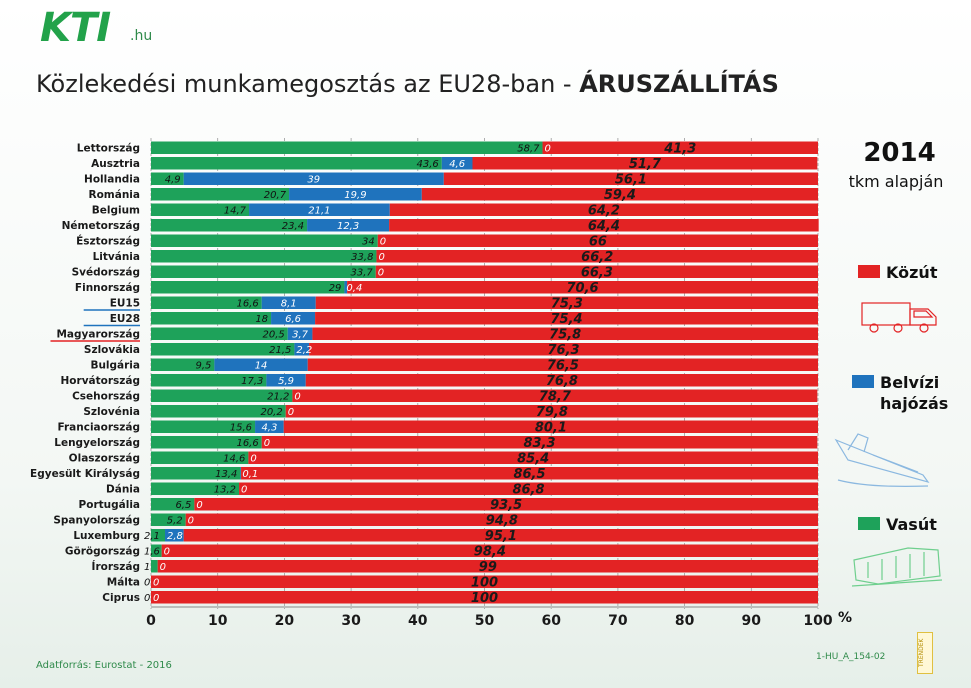 The height and width of the screenshot is (688, 971). I want to click on category-label: Luxemburg, so click(106, 536).